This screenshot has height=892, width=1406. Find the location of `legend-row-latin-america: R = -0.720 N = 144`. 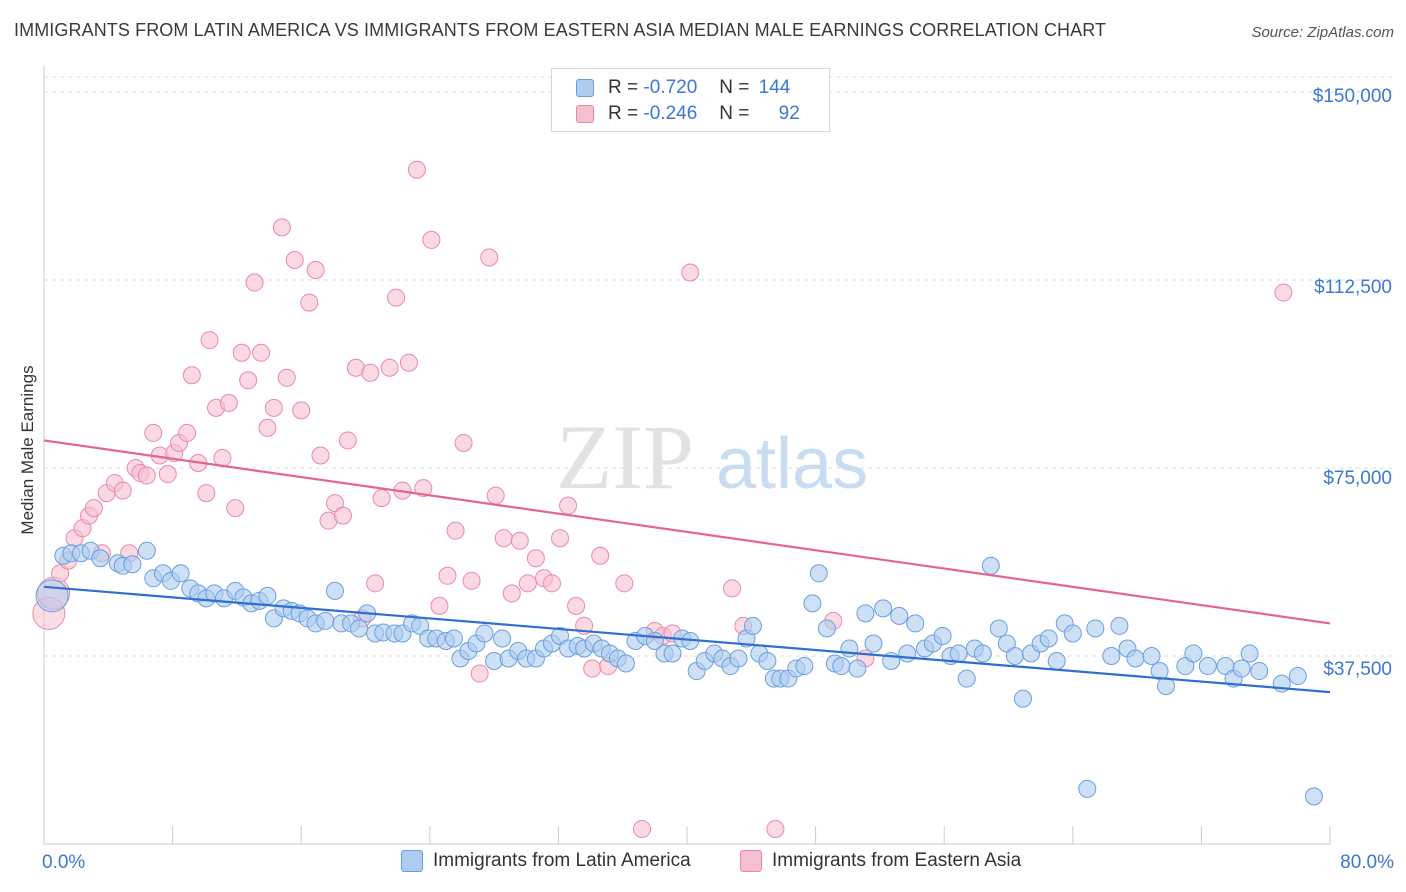

legend-row-latin-america: R = -0.720 N = 144 is located at coordinates (683, 88).